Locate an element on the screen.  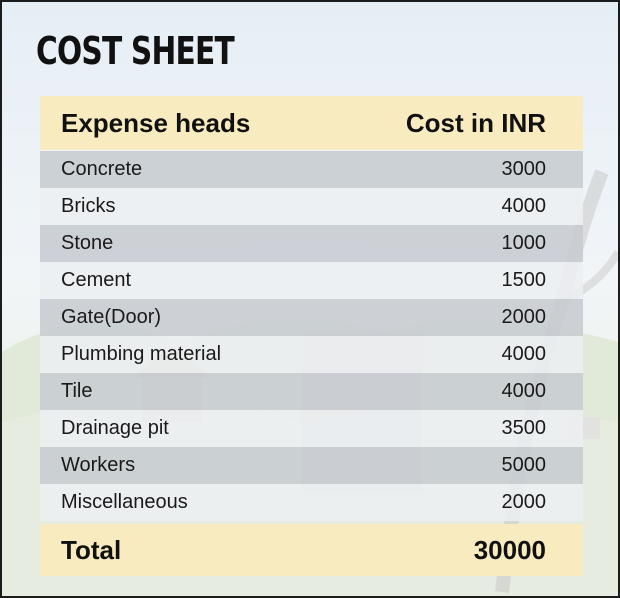
table-row: Plumbing material 4000 is located at coordinates (311, 354).